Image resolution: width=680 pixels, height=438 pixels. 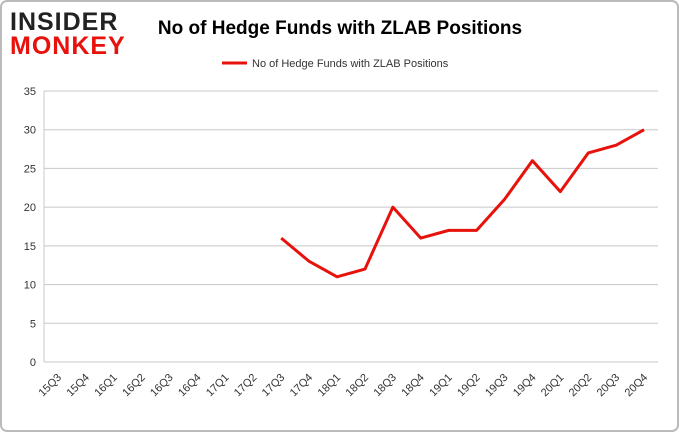 What do you see at coordinates (30, 169) in the screenshot?
I see `y-tick-label: 25` at bounding box center [30, 169].